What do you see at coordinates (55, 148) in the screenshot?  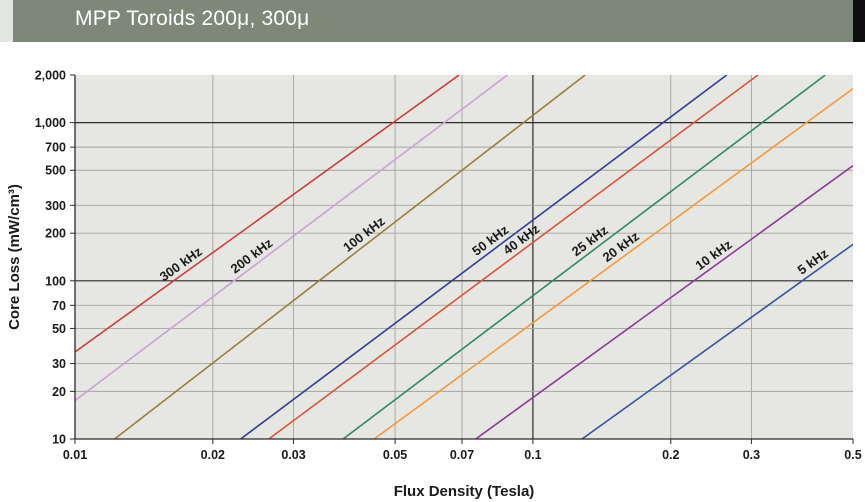 I see `y-tick-label: 700` at bounding box center [55, 148].